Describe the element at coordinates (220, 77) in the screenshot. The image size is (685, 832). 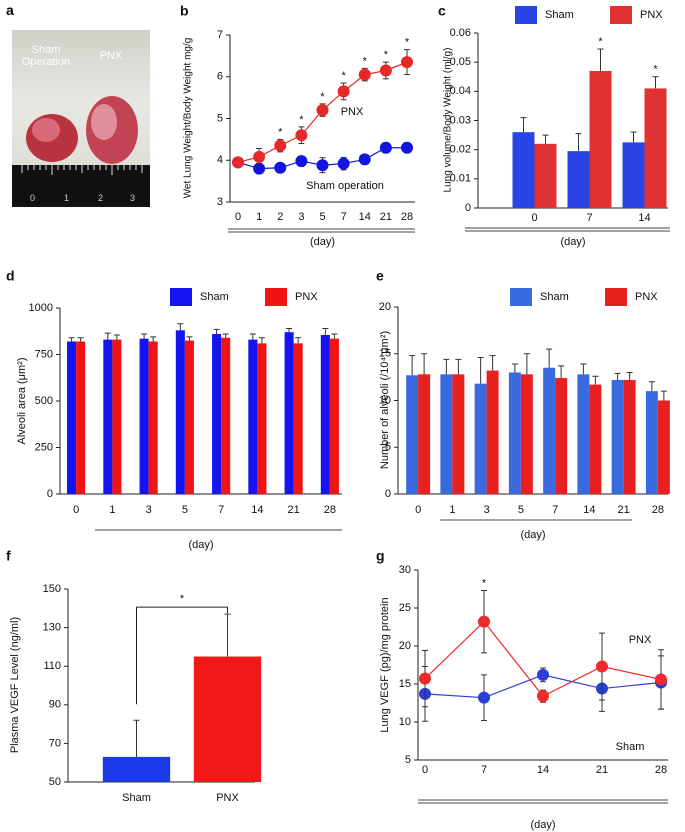
I see `y-tick-label: 6` at that location.